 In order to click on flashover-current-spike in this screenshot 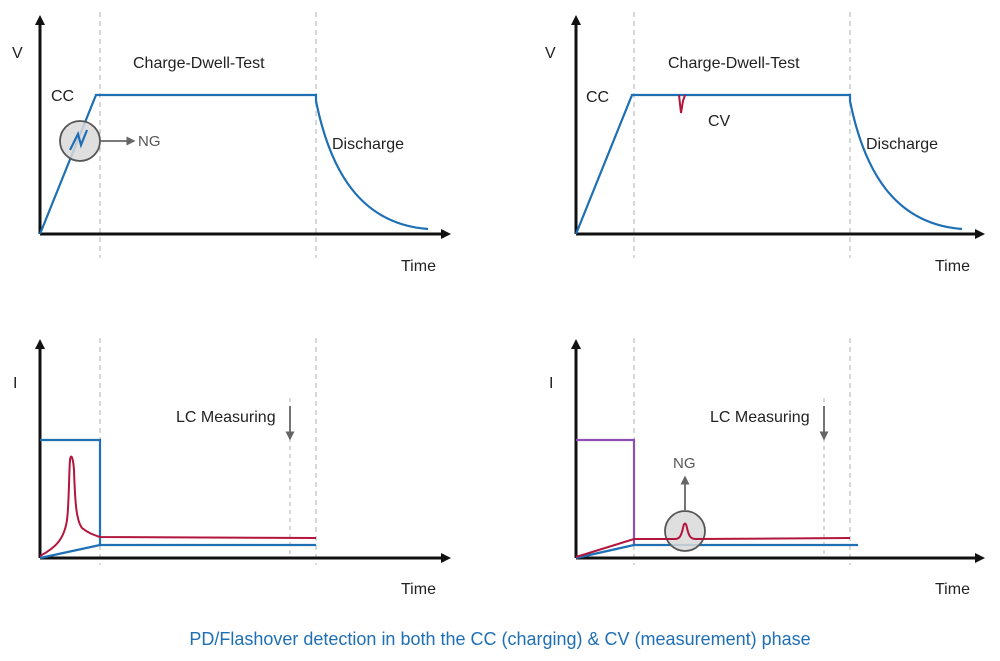, I will do `click(178, 506)`.